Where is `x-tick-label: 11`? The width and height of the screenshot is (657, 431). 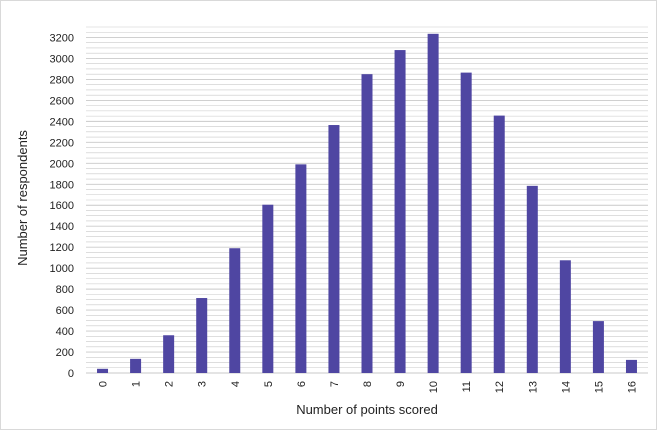 x-tick-label: 11 is located at coordinates (467, 386).